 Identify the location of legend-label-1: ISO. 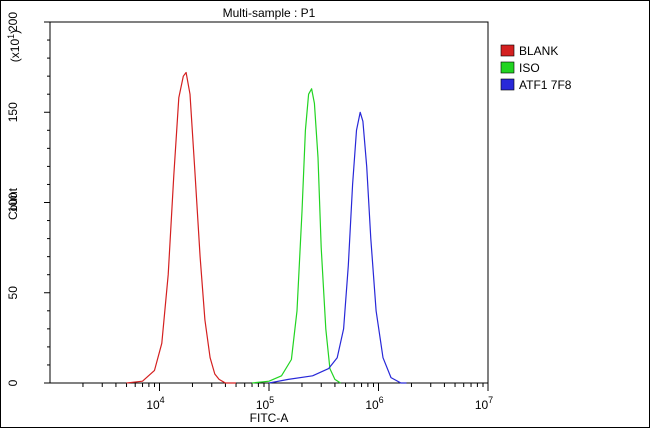
(529, 68).